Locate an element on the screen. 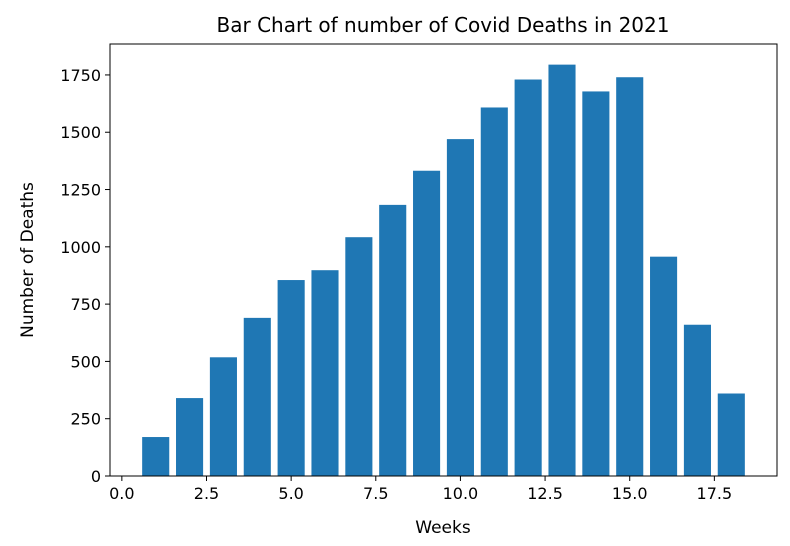 The height and width of the screenshot is (546, 790). x-tick-label: 12.5 is located at coordinates (545, 493).